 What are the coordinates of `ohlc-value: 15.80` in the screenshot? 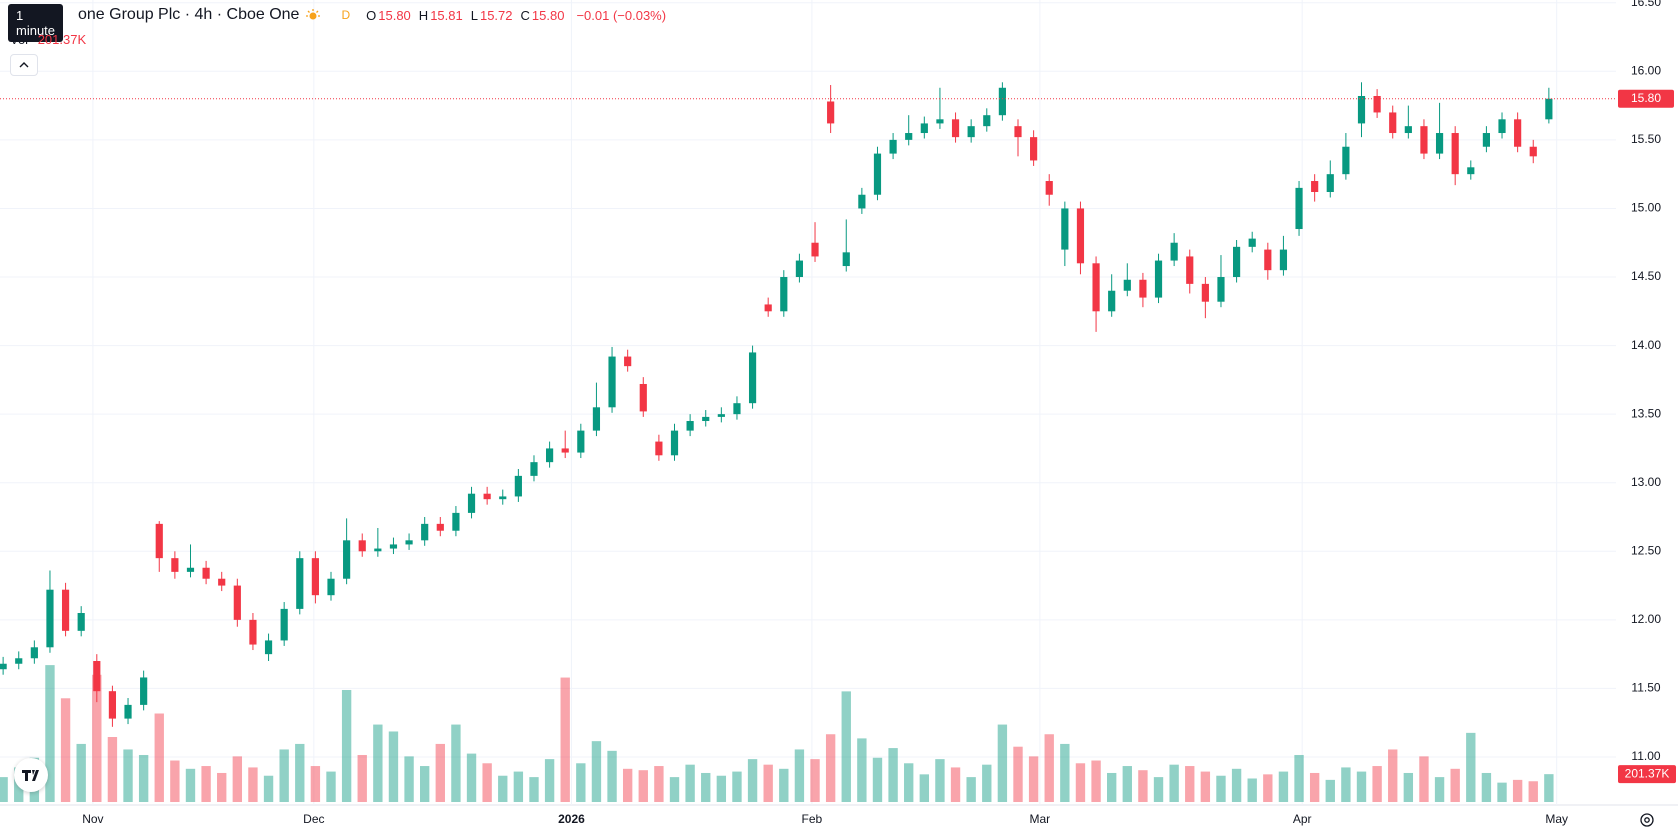 It's located at (394, 15).